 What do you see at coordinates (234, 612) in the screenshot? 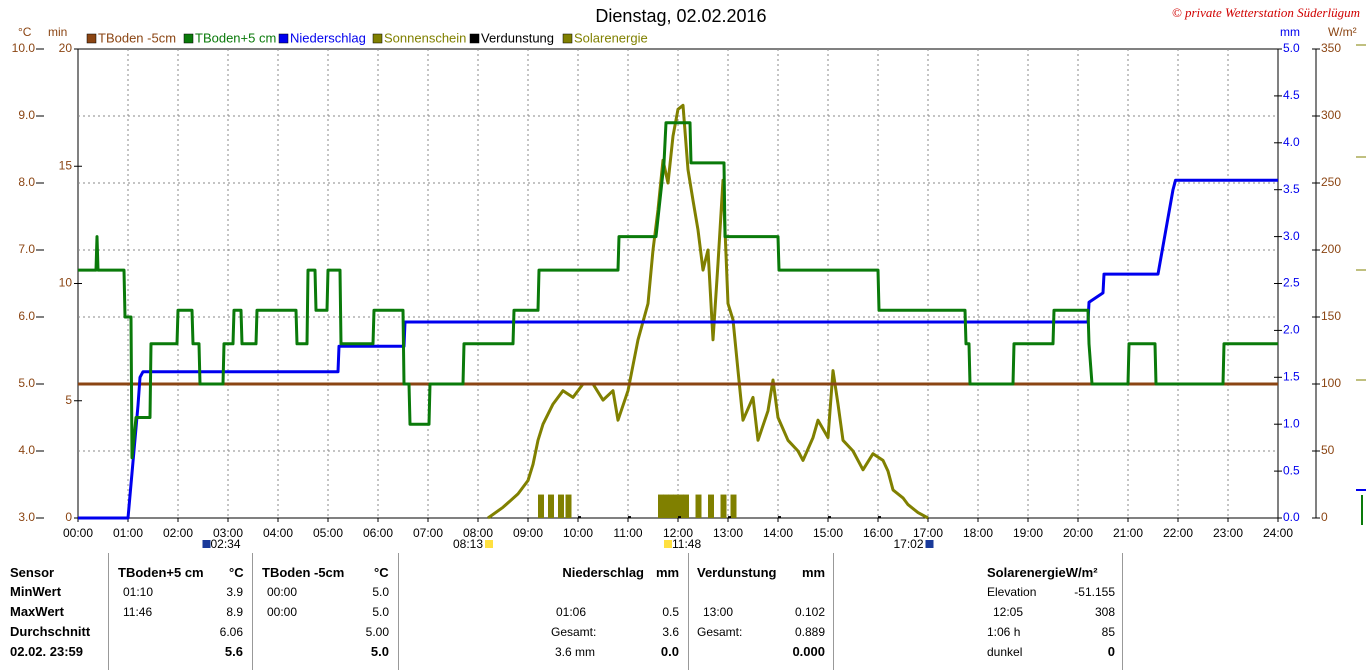
I see `cell: 8.9` at bounding box center [234, 612].